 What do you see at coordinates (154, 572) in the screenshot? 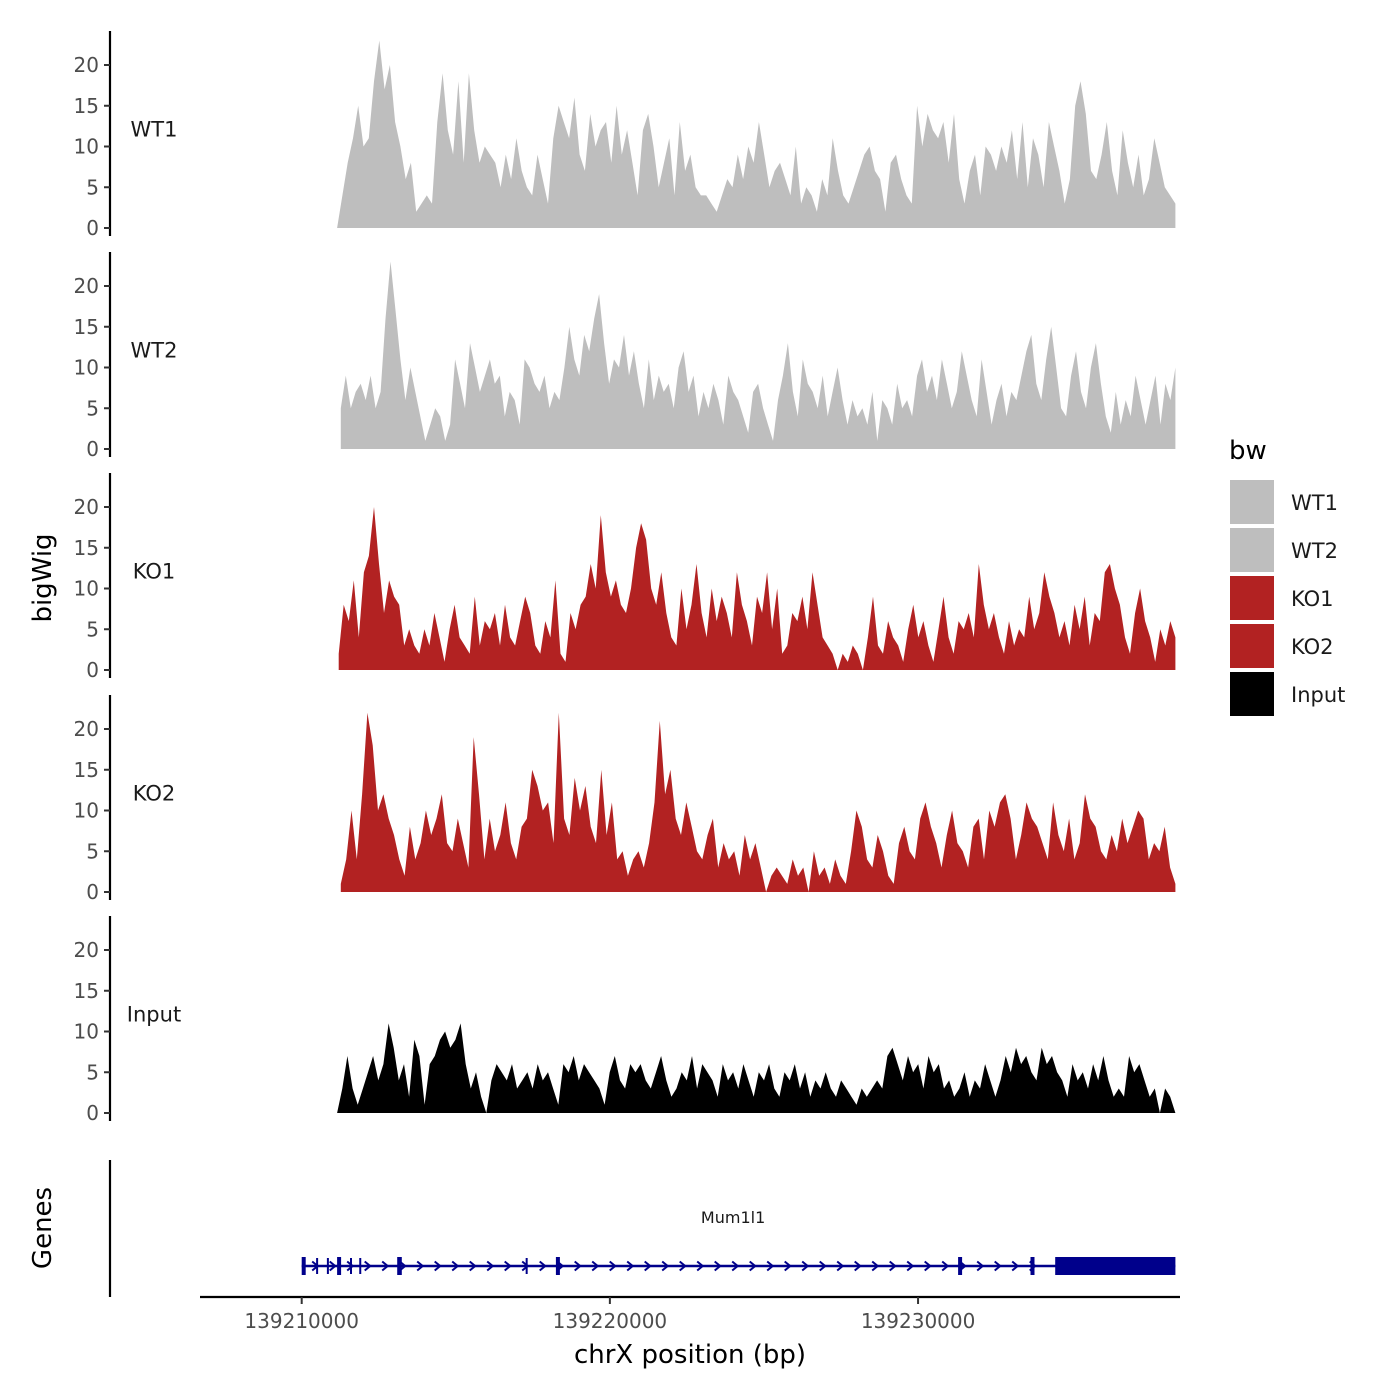
I see `track-label: KO1` at bounding box center [154, 572].